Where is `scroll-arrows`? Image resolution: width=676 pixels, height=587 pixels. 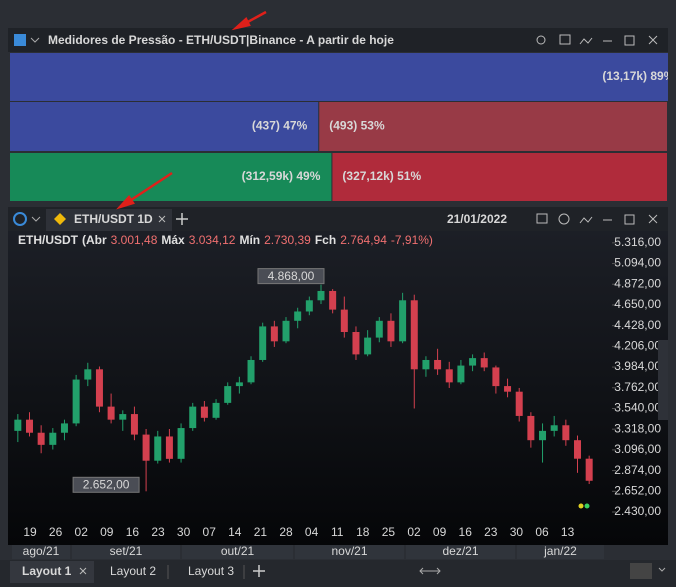 scroll-arrows is located at coordinates (430, 571).